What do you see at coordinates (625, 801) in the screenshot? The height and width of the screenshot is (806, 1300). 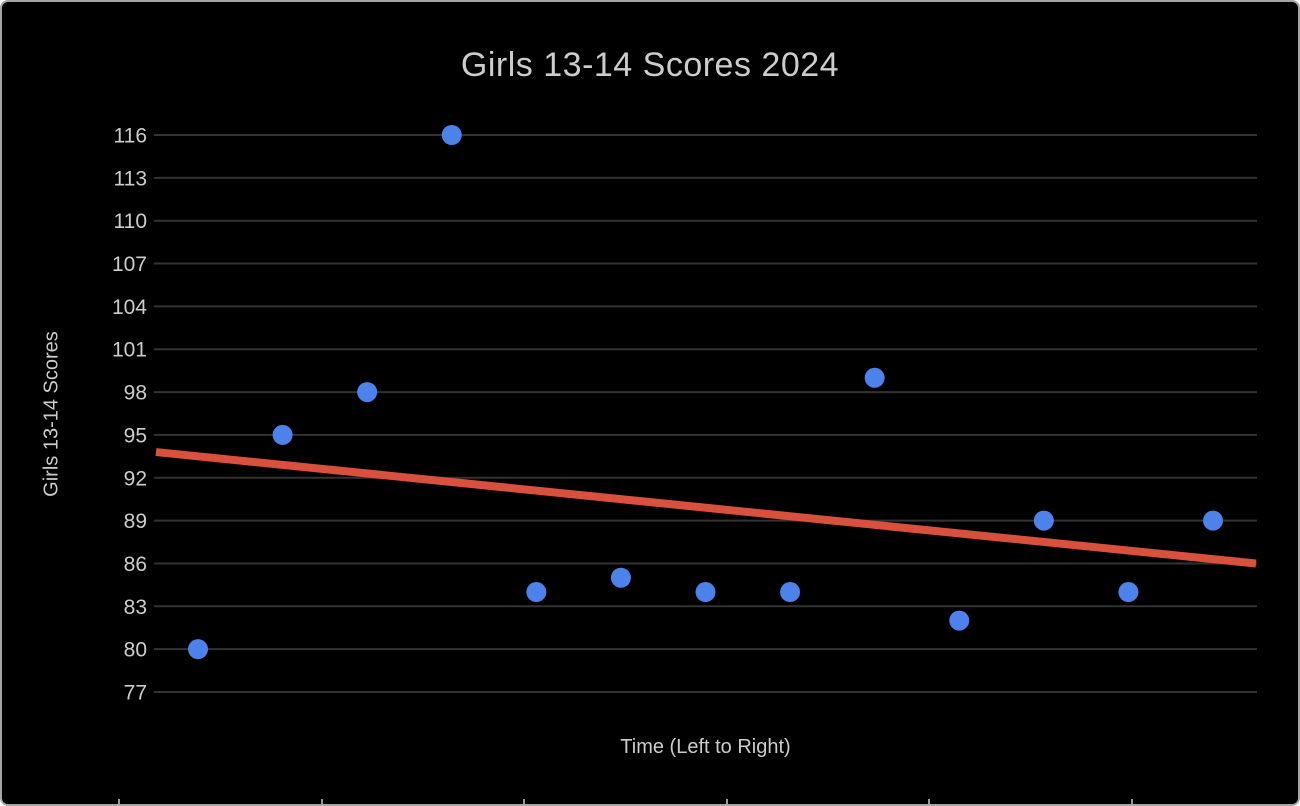 I see `x-axis-ticks` at bounding box center [625, 801].